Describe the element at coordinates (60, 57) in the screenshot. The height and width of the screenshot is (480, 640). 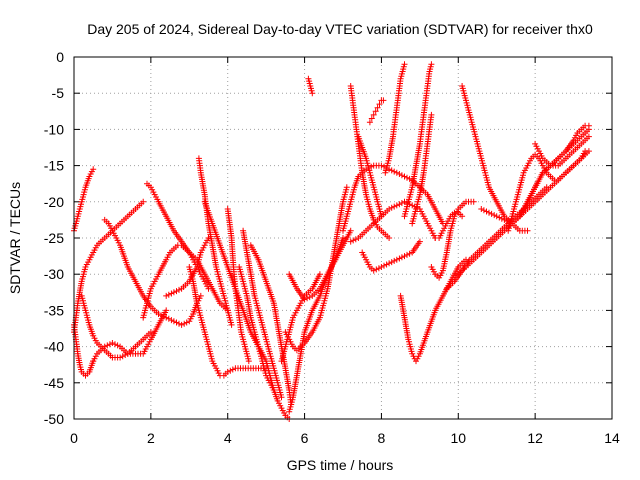
I see `y-tick-label: 0` at that location.